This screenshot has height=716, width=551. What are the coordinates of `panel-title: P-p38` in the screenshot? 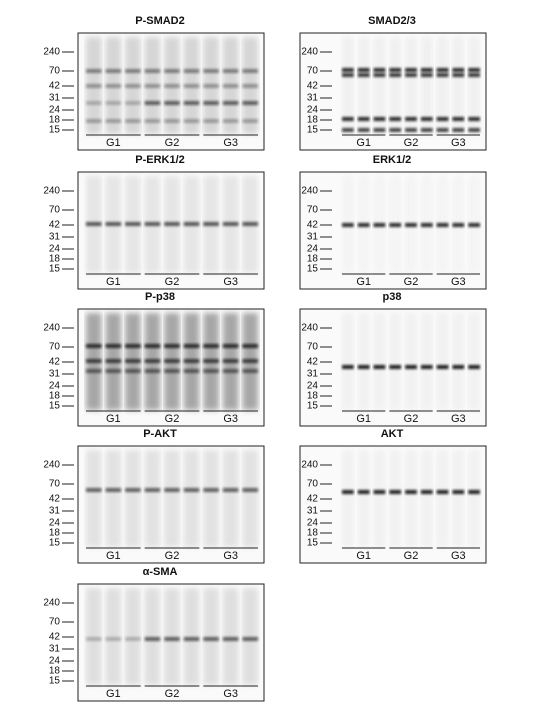 It's located at (160, 297).